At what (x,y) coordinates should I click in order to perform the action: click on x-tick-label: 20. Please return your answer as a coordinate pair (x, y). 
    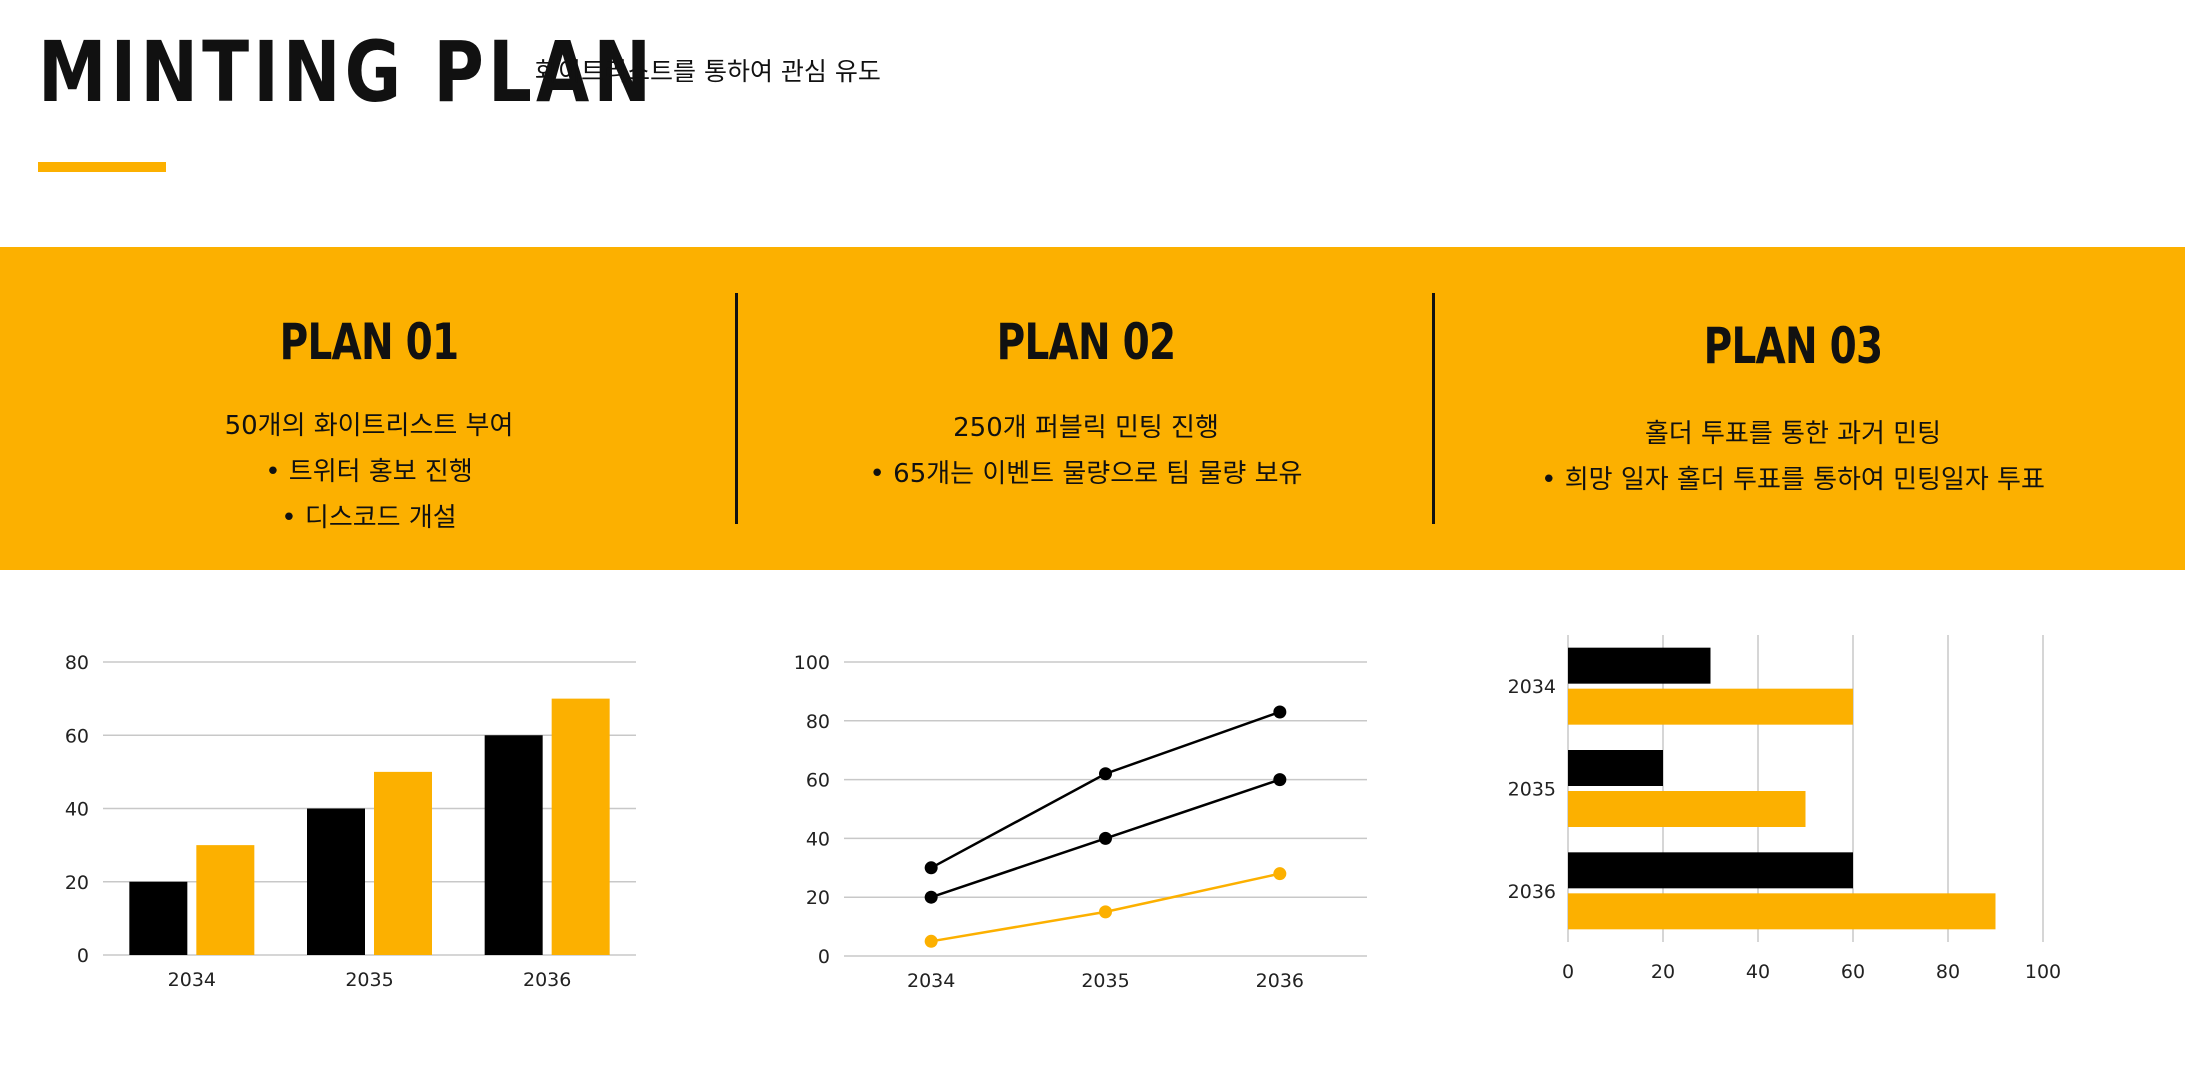
    Looking at the image, I should click on (1663, 972).